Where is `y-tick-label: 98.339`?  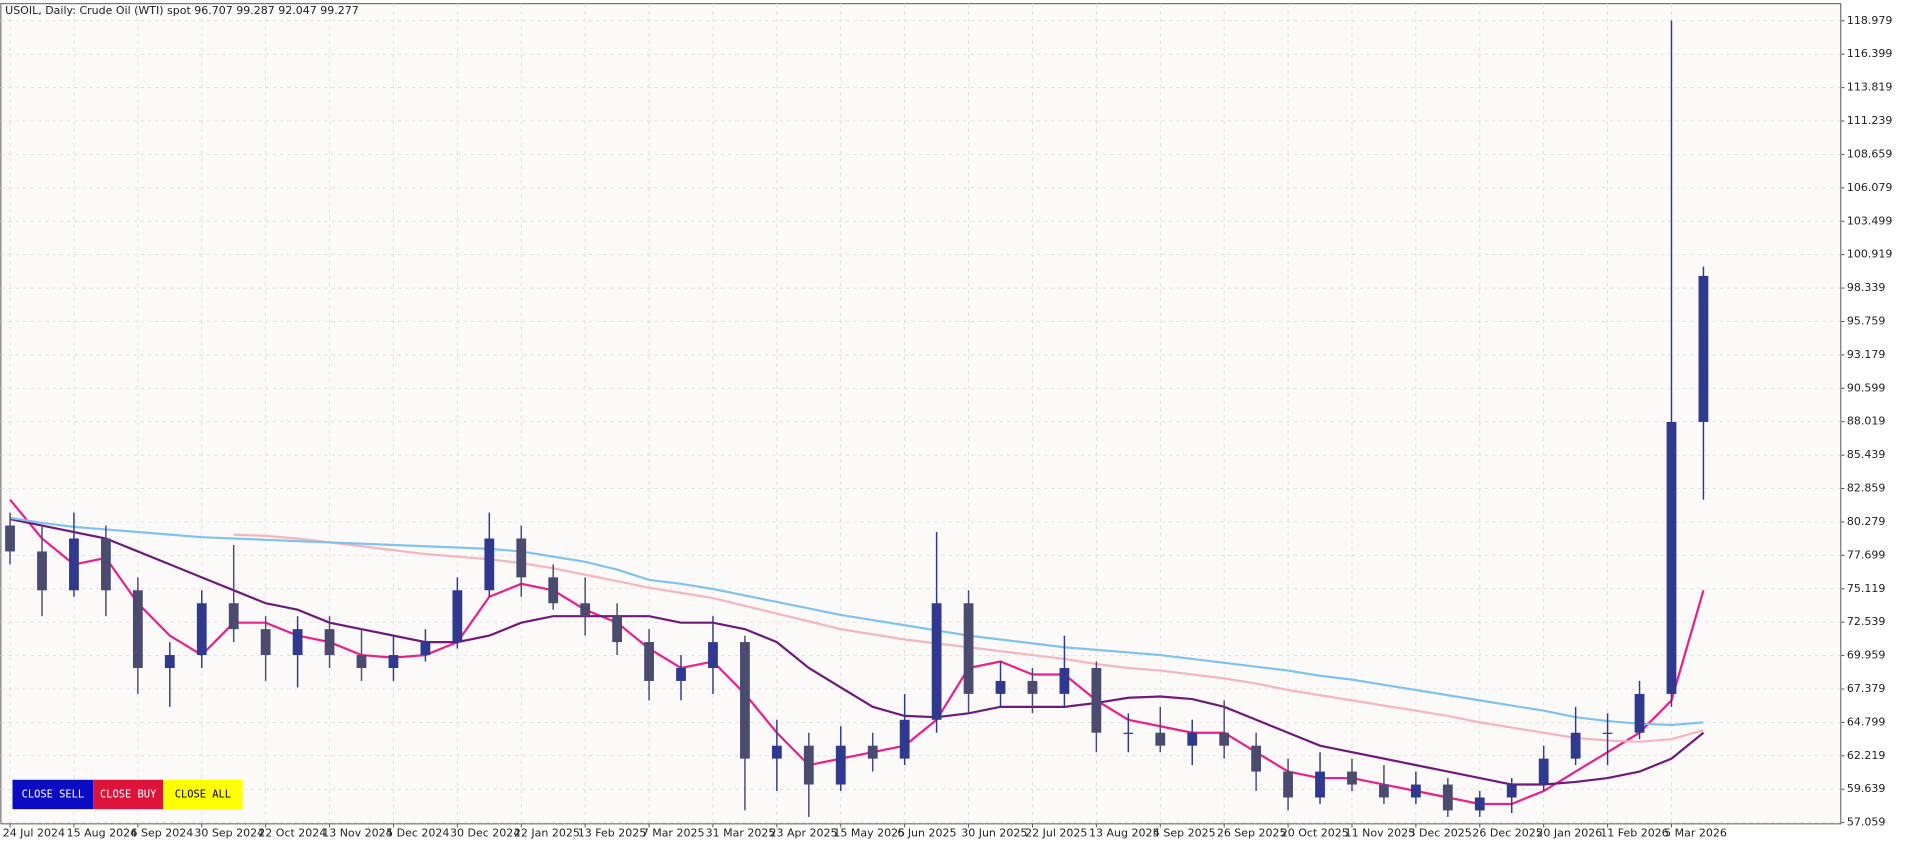
y-tick-label: 98.339 is located at coordinates (1866, 287).